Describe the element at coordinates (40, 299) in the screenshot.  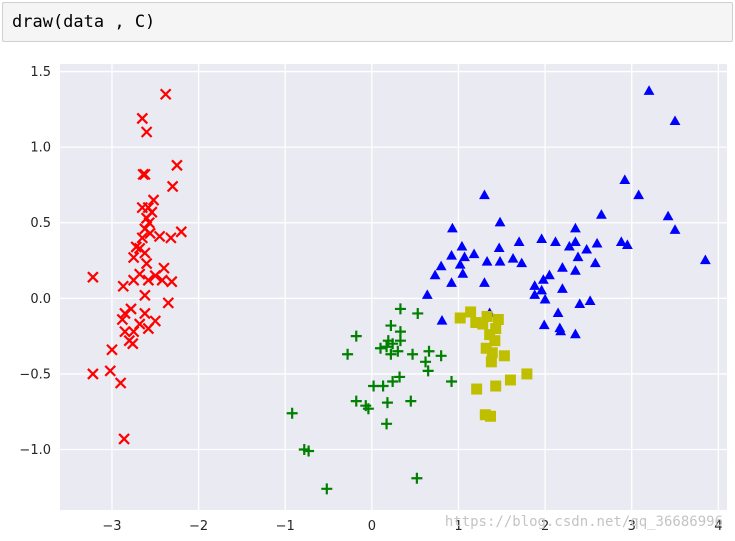
I see `y-tick-label: 0.0` at that location.